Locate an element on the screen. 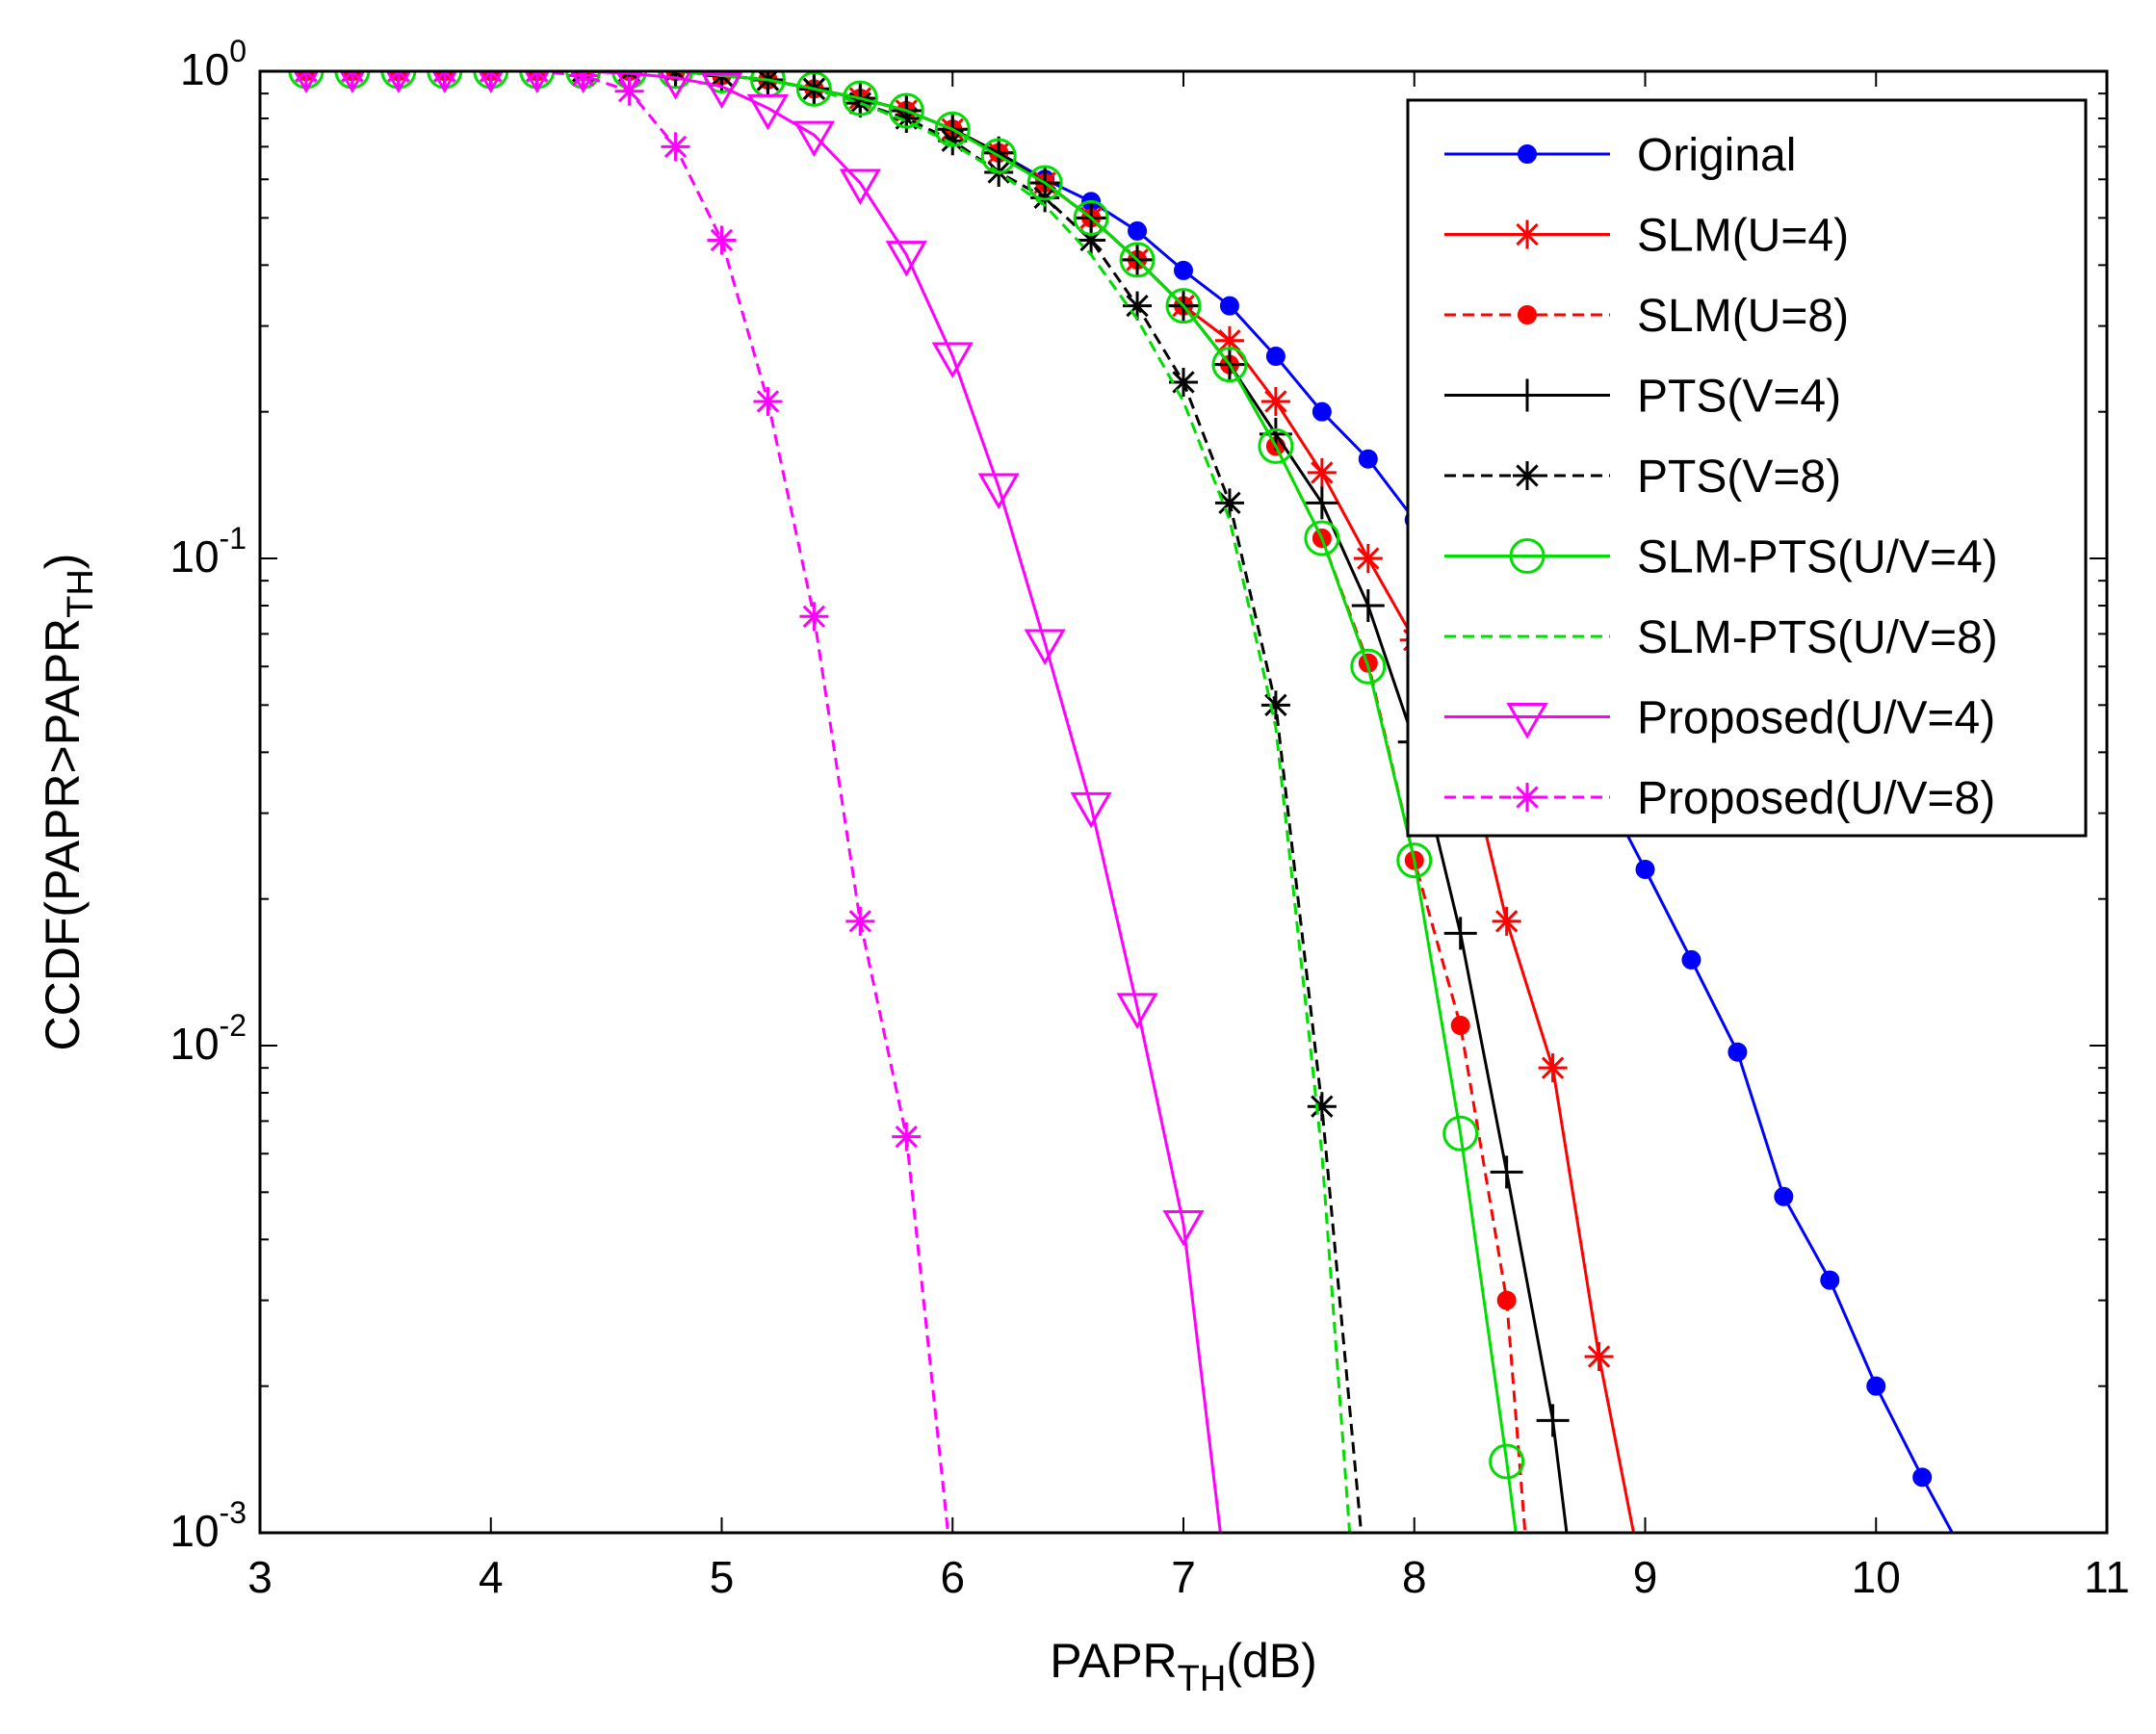 The width and height of the screenshot is (2156, 1734). y-axis-label: CCDF(PAPR>PAPRTH) is located at coordinates (68, 803).